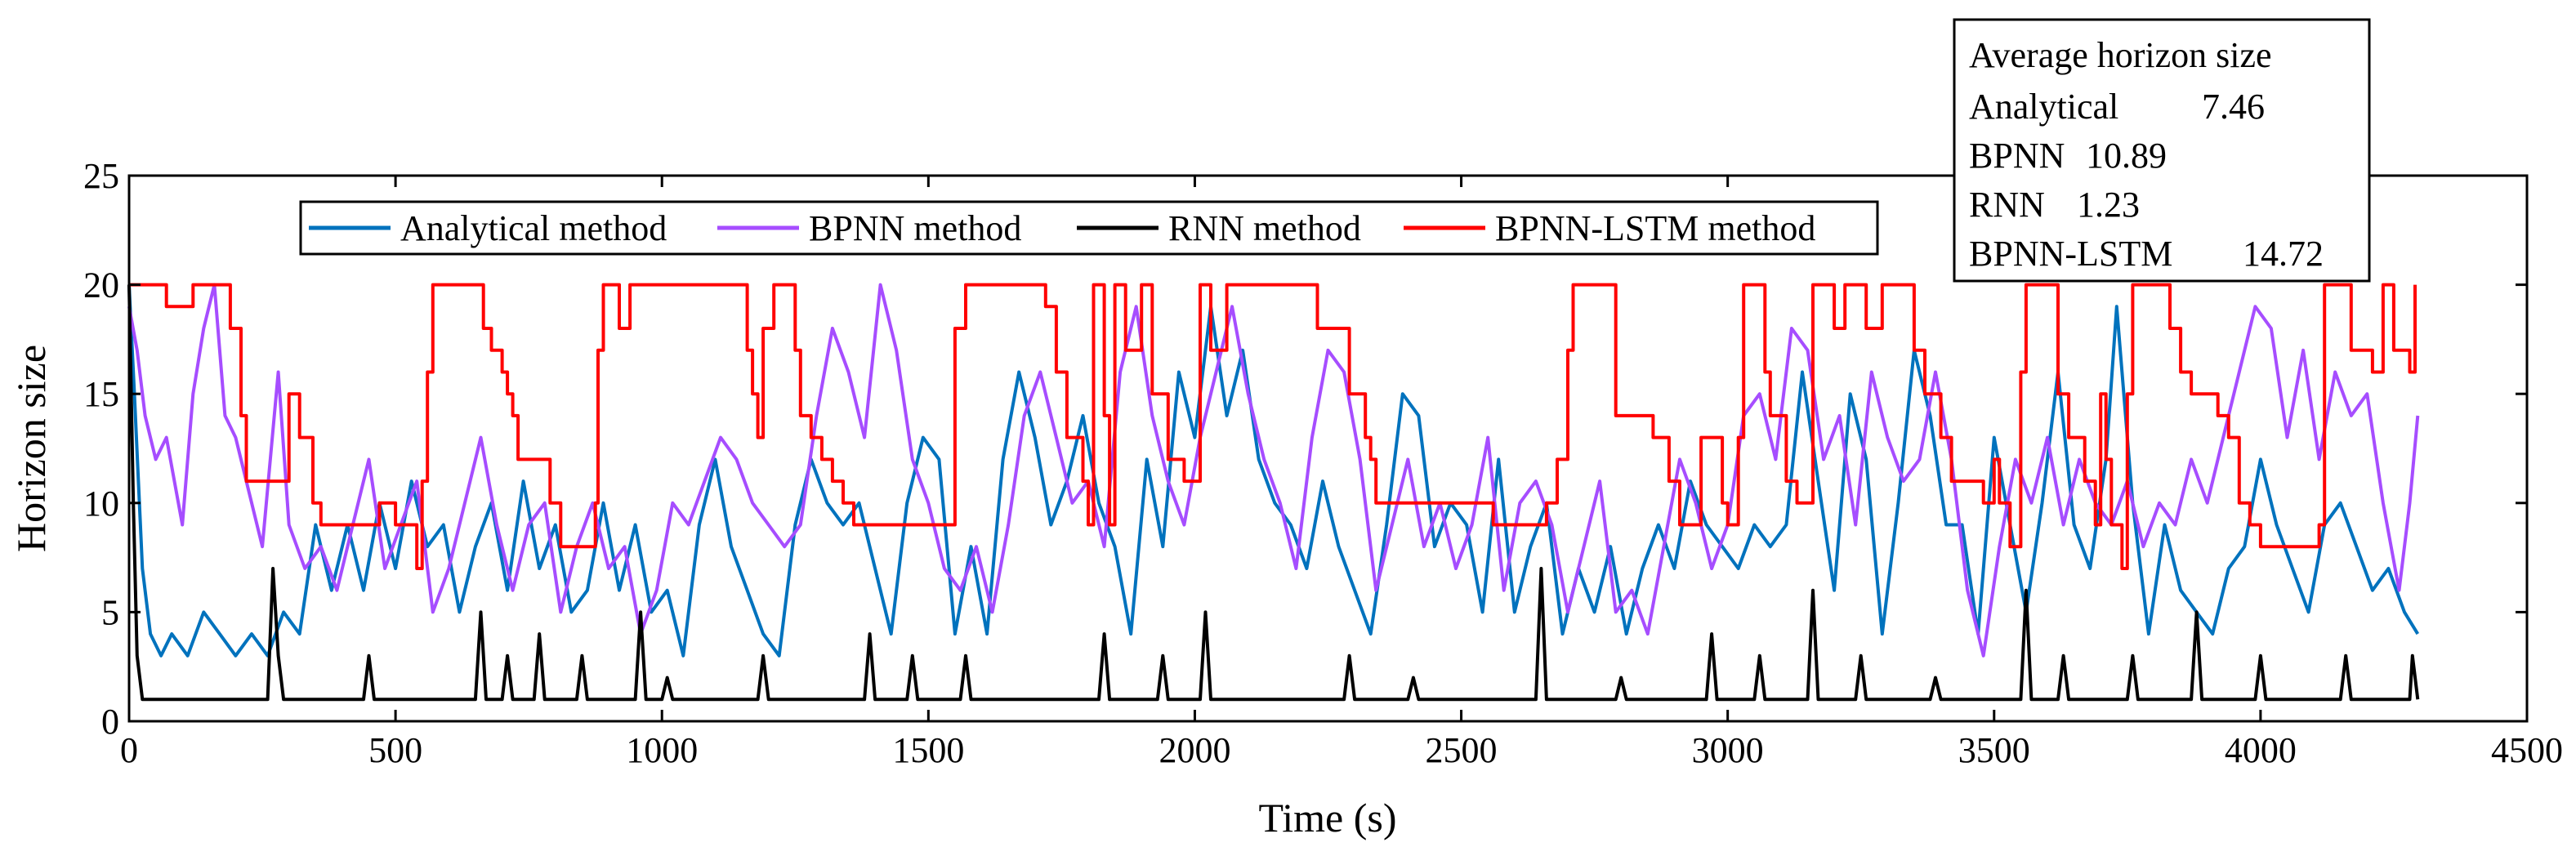  What do you see at coordinates (129, 750) in the screenshot?
I see `x-tick-label: 0` at bounding box center [129, 750].